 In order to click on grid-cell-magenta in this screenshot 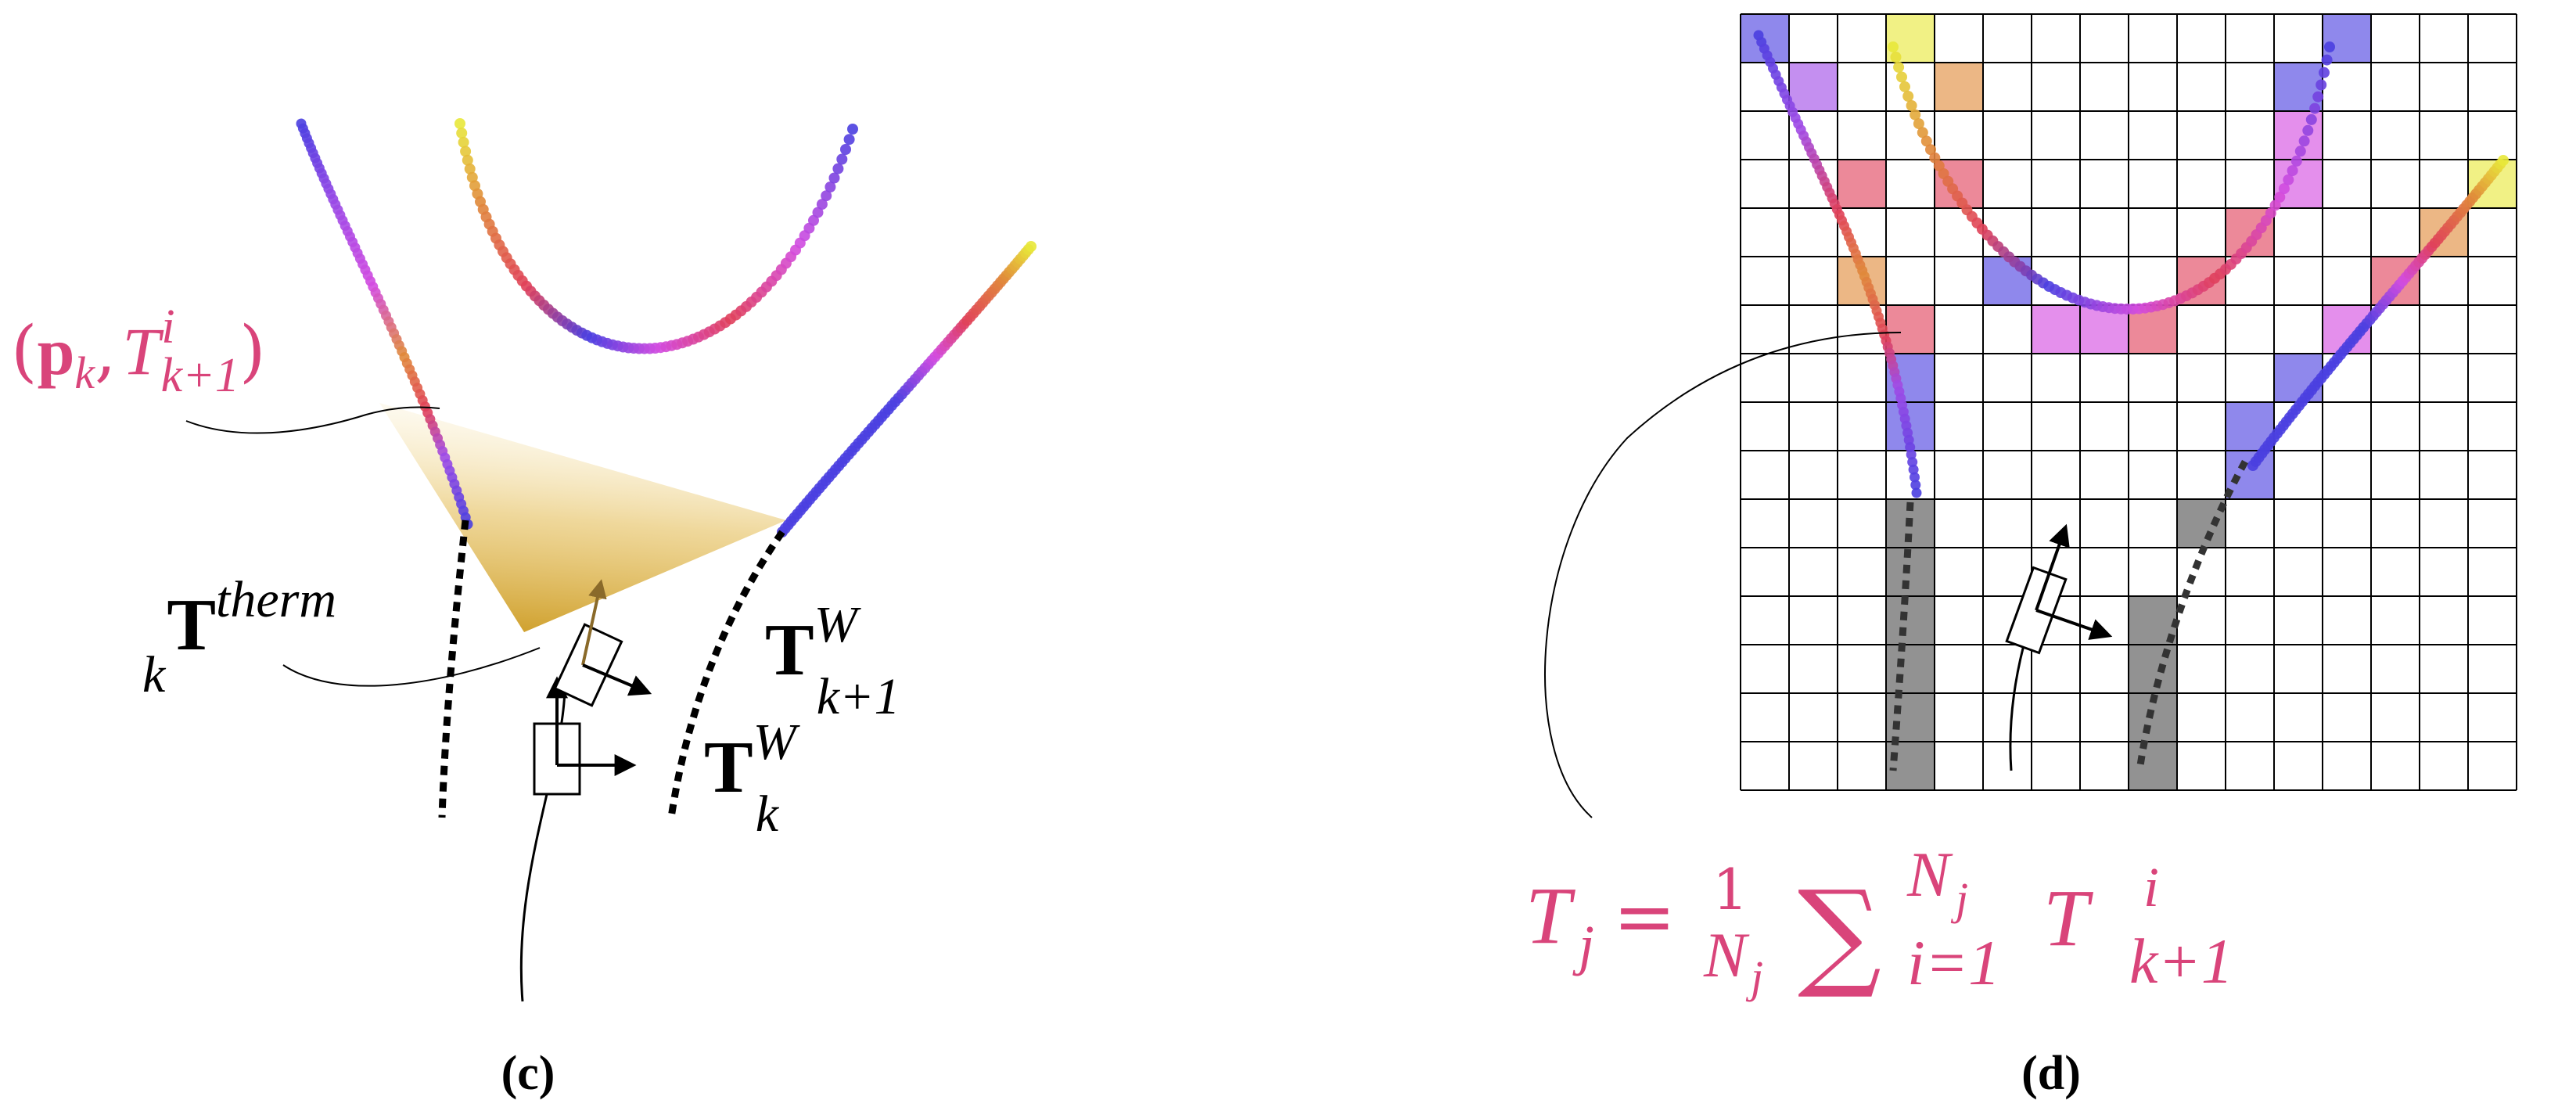, I will do `click(2056, 330)`.